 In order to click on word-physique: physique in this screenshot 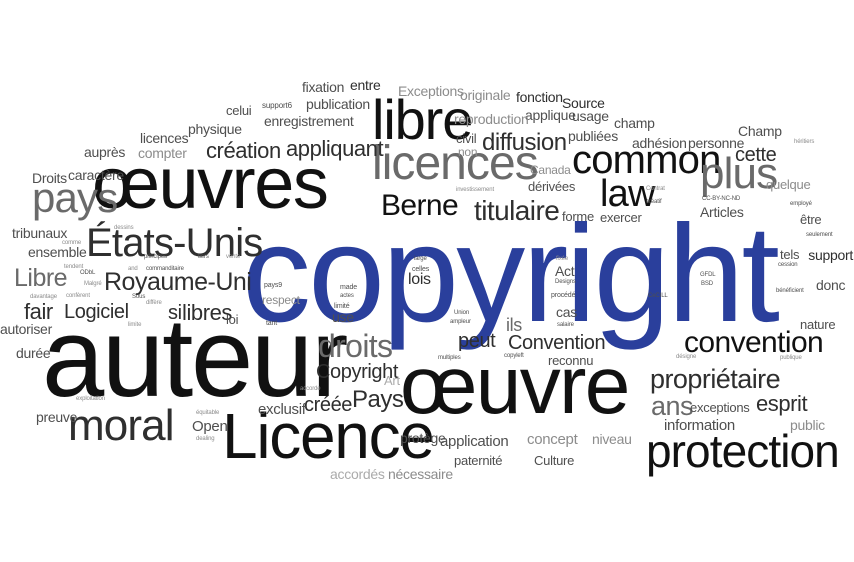, I will do `click(215, 129)`.